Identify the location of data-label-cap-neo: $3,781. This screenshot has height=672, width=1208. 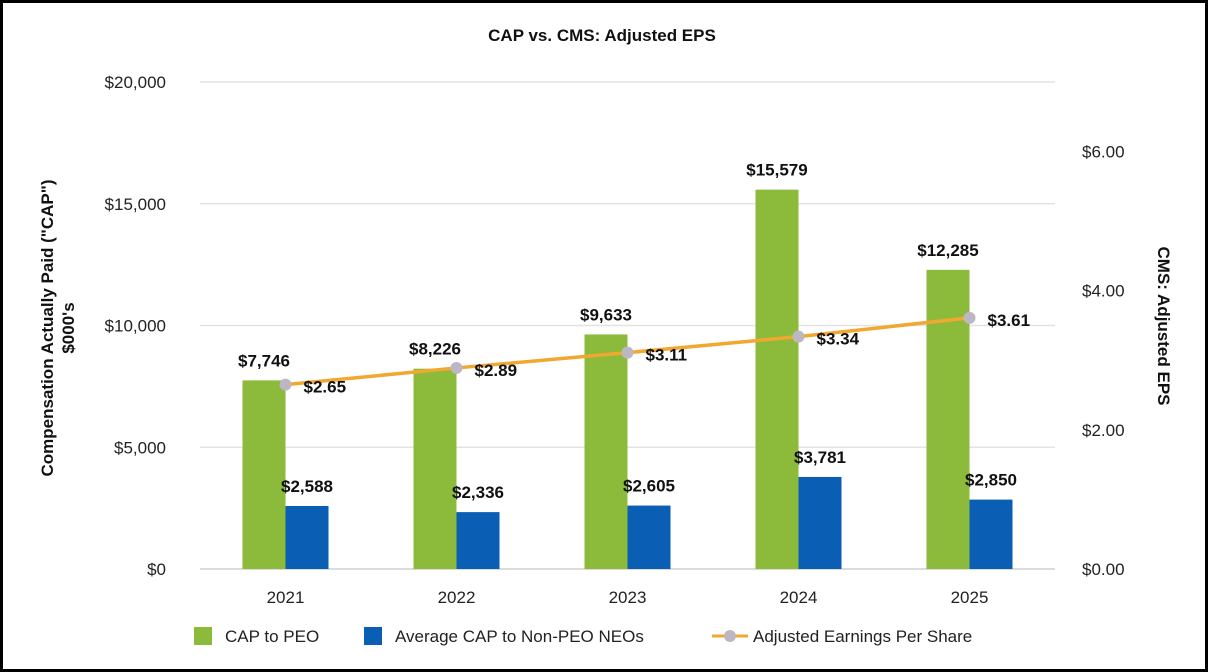
(820, 457).